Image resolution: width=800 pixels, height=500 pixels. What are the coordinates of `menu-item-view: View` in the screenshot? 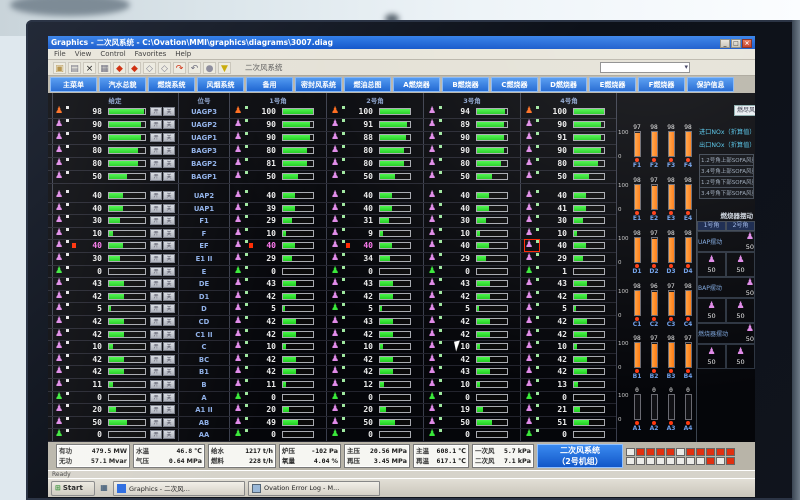 It's located at (83, 54).